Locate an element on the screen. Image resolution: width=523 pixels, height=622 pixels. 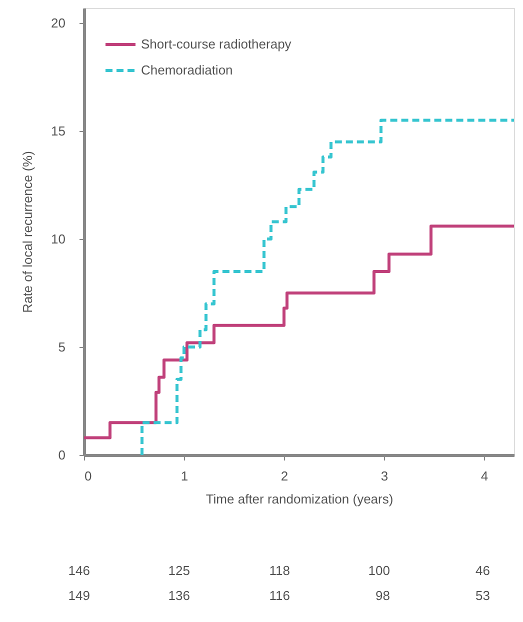
y-tick-label: 0 is located at coordinates (62, 455).